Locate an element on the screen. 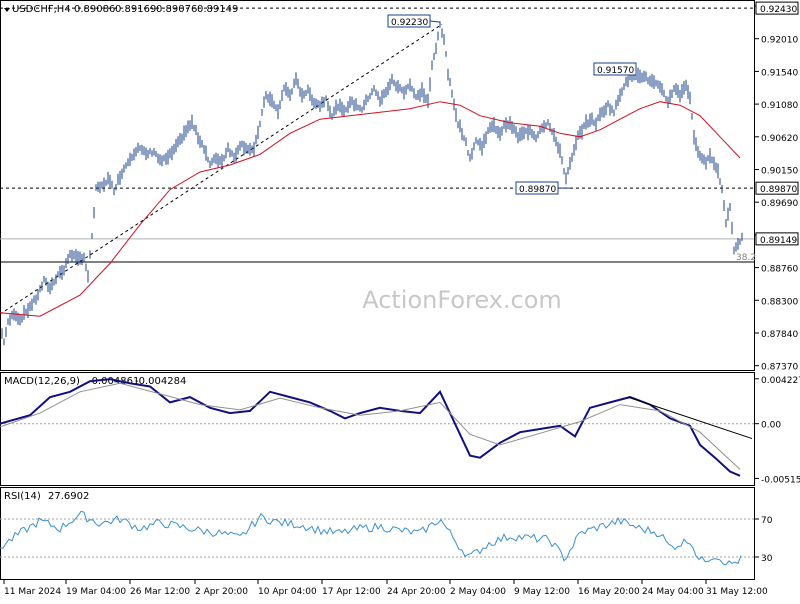 The image size is (800, 604). rsi-tick-label: 70 is located at coordinates (767, 521).